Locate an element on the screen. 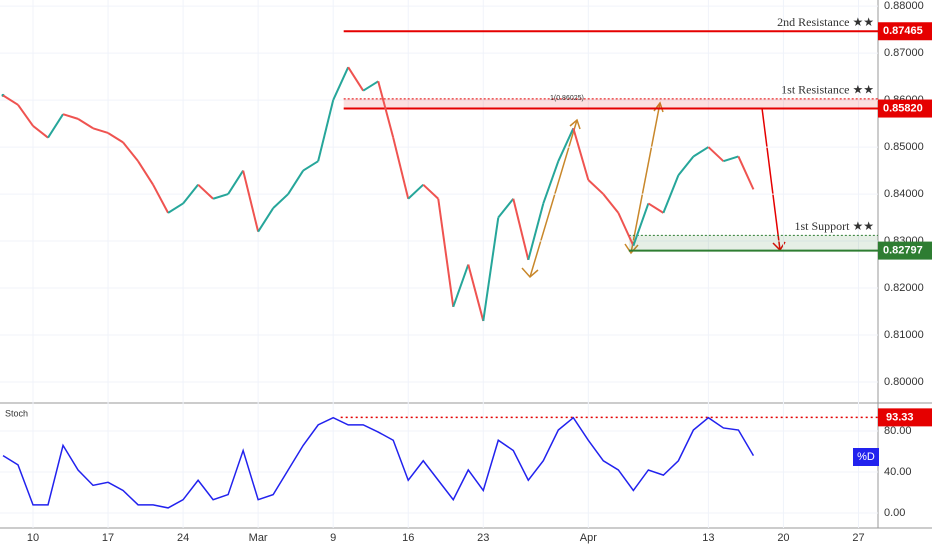 The height and width of the screenshot is (550, 932). legend-box is located at coordinates (866, 457).